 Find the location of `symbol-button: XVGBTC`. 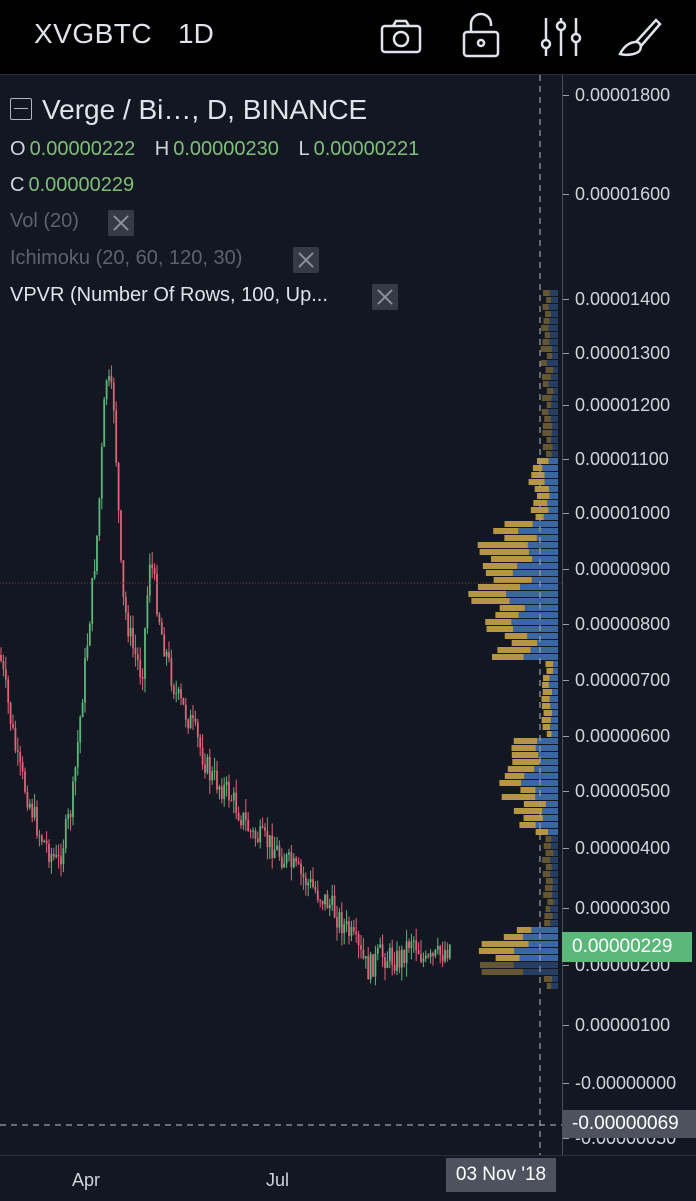

symbol-button: XVGBTC is located at coordinates (93, 33).